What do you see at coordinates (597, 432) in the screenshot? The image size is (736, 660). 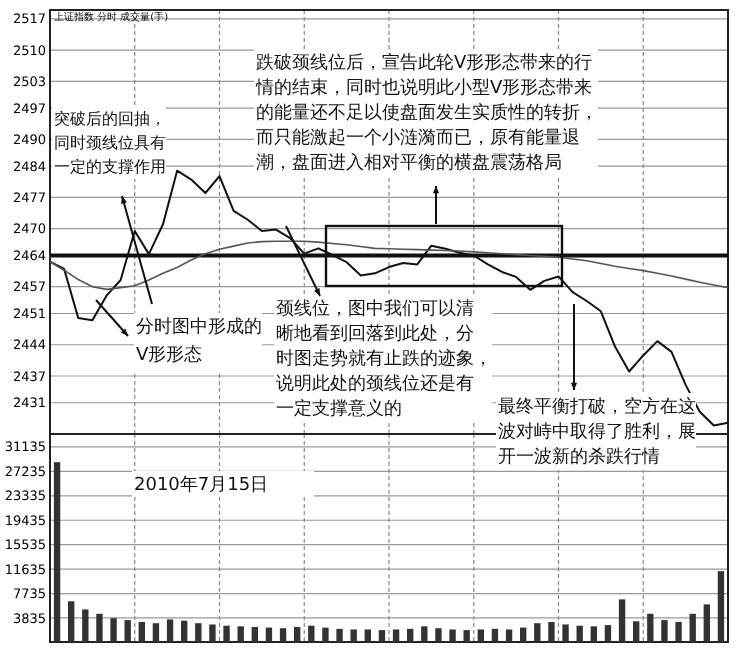 I see `annotation: 最终平衡打破，空方在这波对峙中取得了胜利，展开一波新的杀跌行情` at bounding box center [597, 432].